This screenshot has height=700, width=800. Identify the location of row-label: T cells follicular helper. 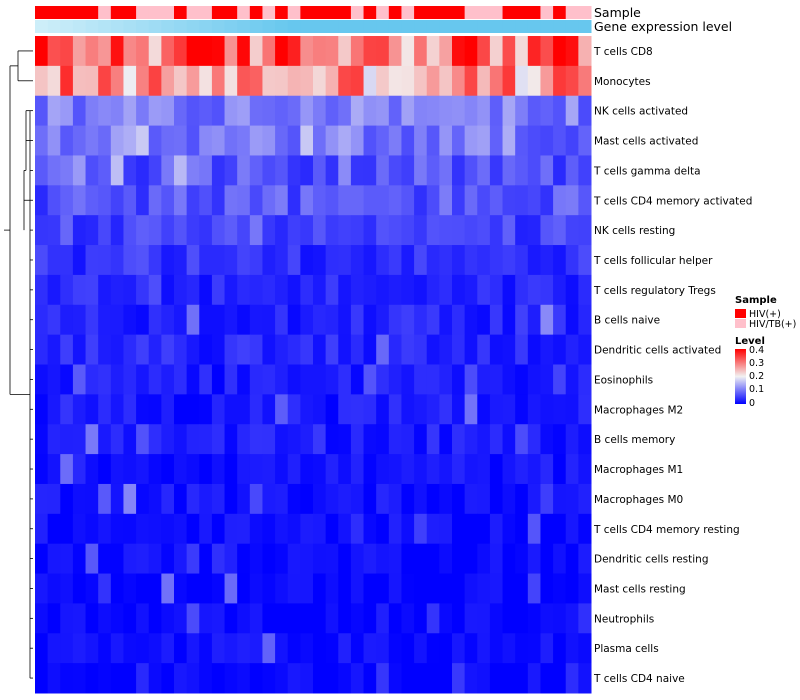
(653, 261).